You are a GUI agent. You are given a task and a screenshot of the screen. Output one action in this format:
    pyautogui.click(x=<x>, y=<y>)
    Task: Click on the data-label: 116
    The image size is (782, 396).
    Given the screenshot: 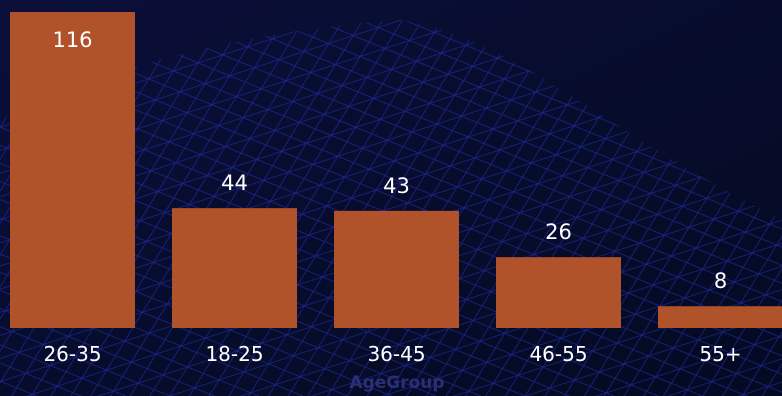 What is the action you would take?
    pyautogui.click(x=72, y=40)
    